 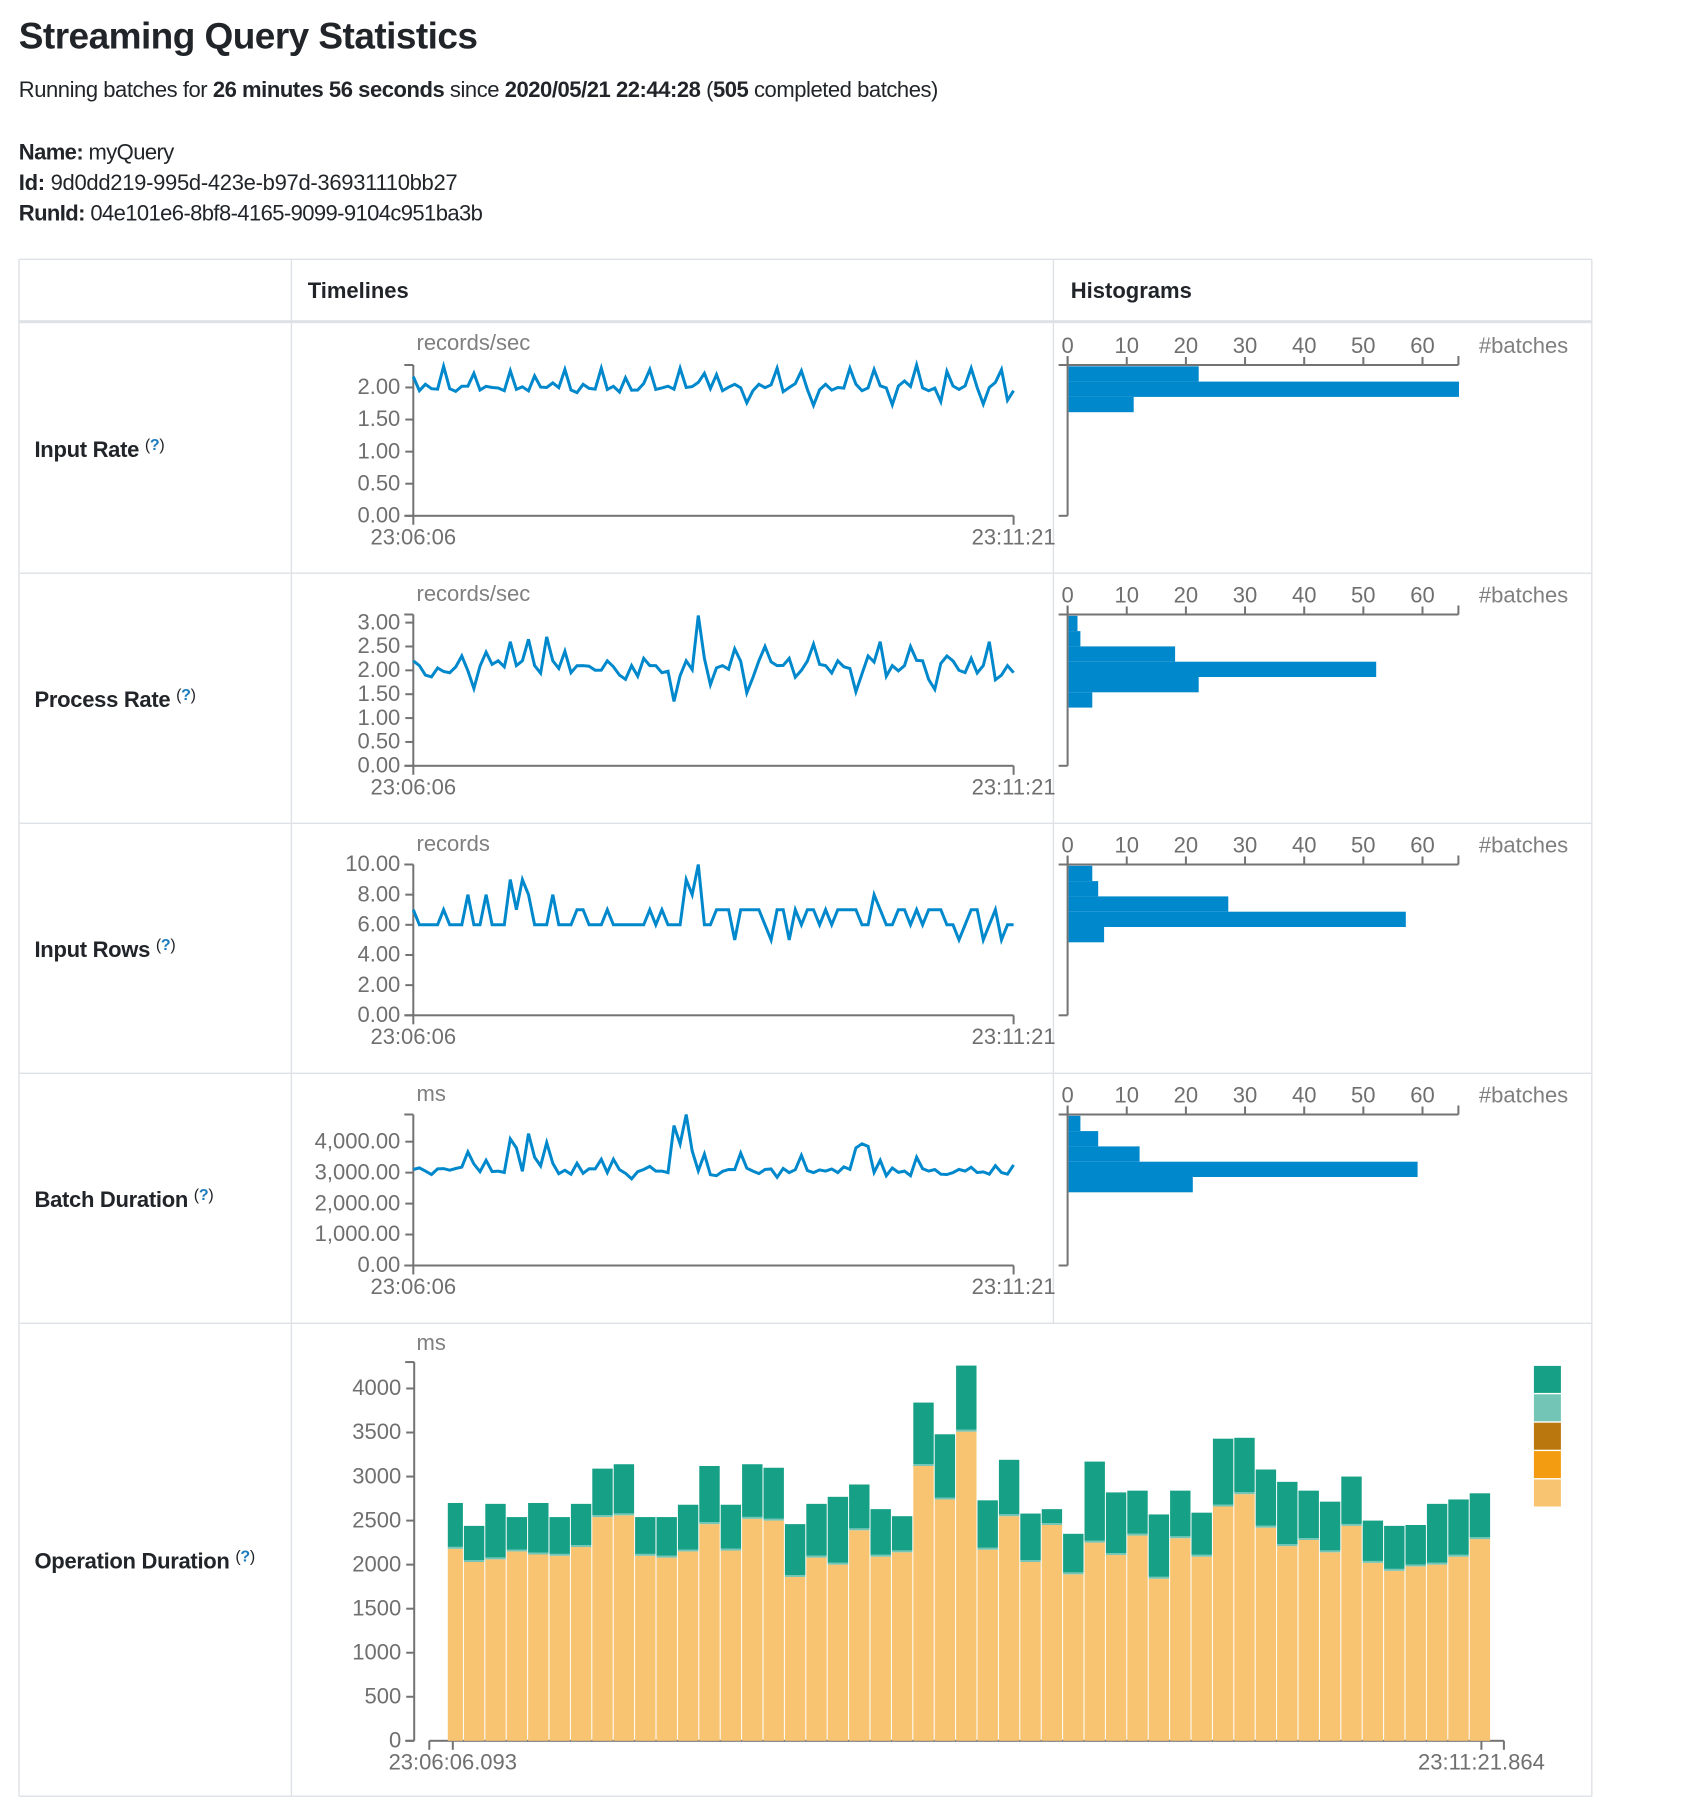 I want to click on svg-text: 1000, so click(x=376, y=1651).